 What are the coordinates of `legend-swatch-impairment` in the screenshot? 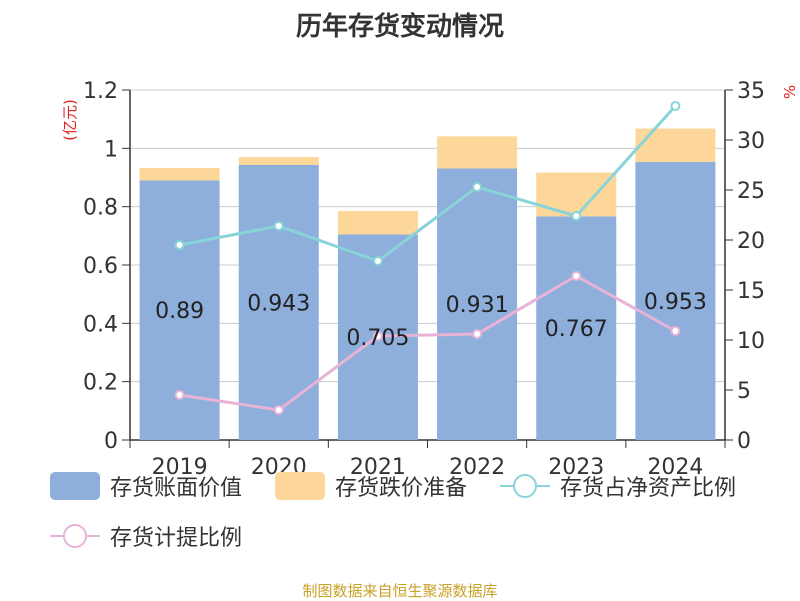 It's located at (300, 486).